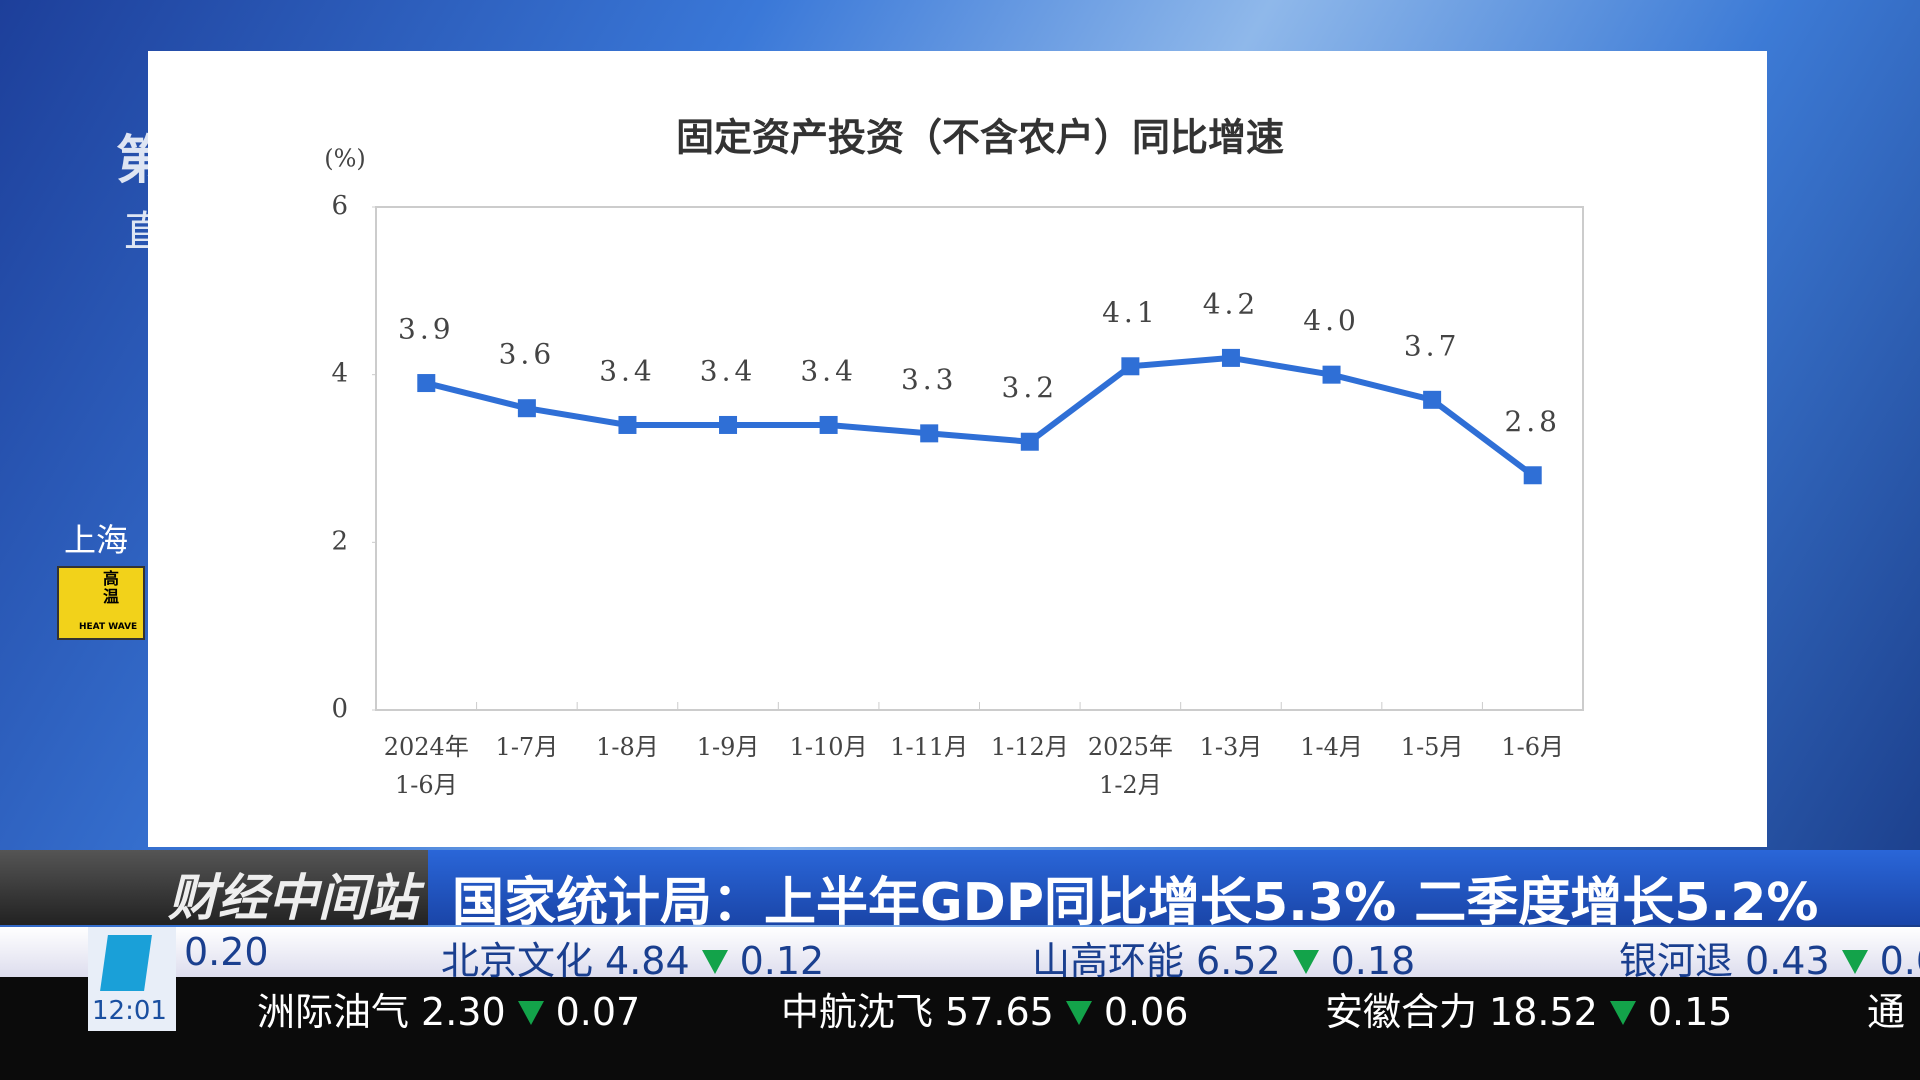  Describe the element at coordinates (126, 963) in the screenshot. I see `clock-logo` at that location.